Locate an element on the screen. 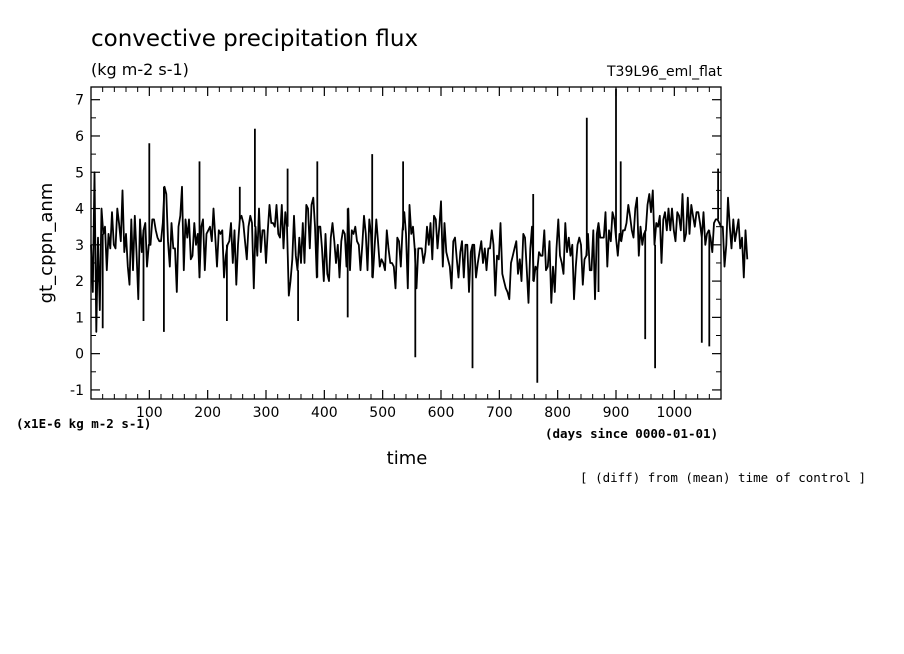 The image size is (904, 654). y-tick-label: 1 is located at coordinates (79, 318).